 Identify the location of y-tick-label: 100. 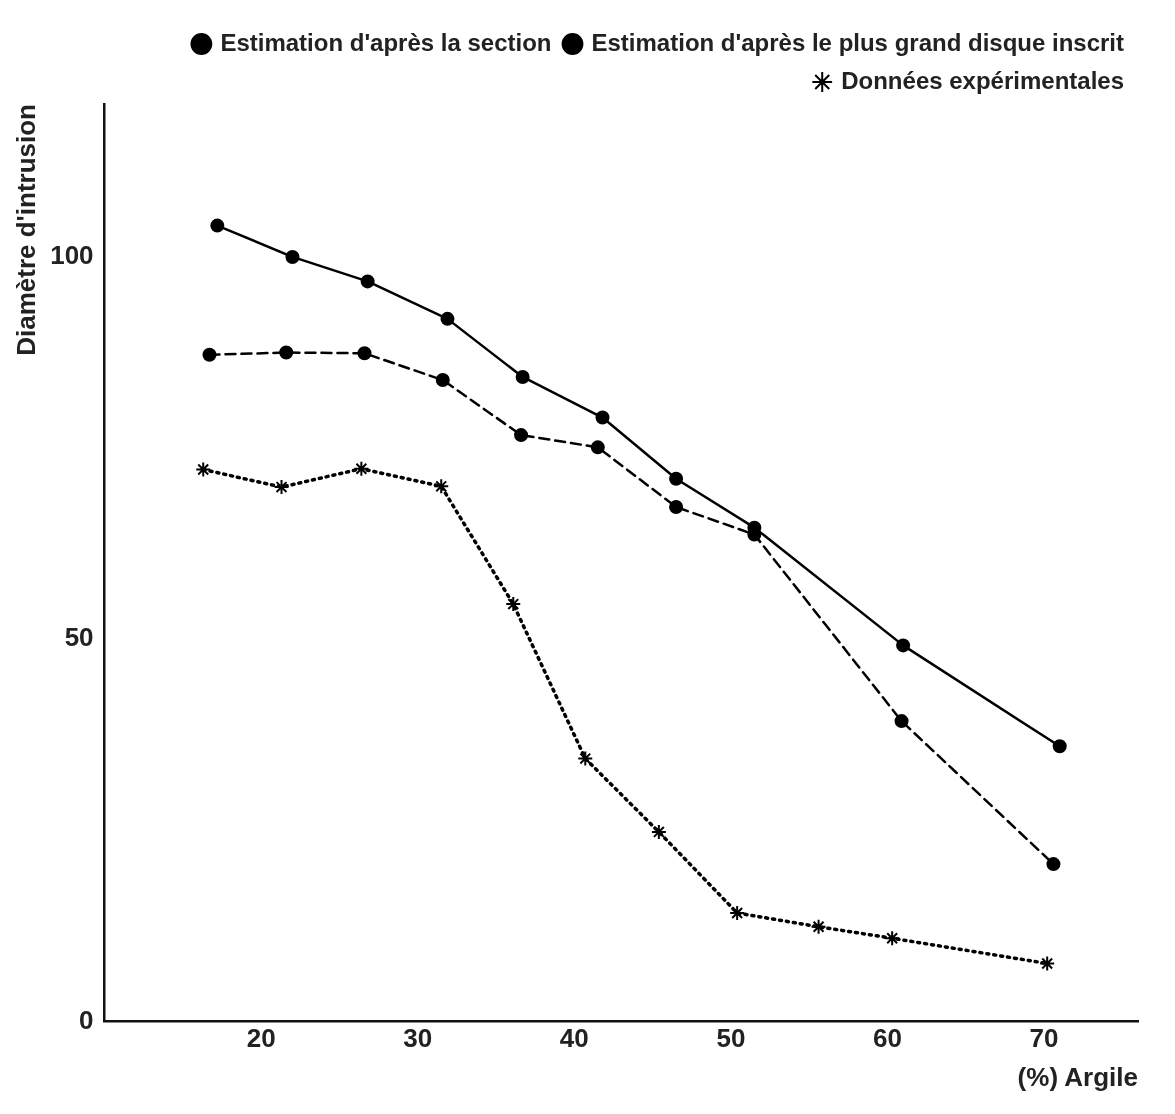
(72, 255).